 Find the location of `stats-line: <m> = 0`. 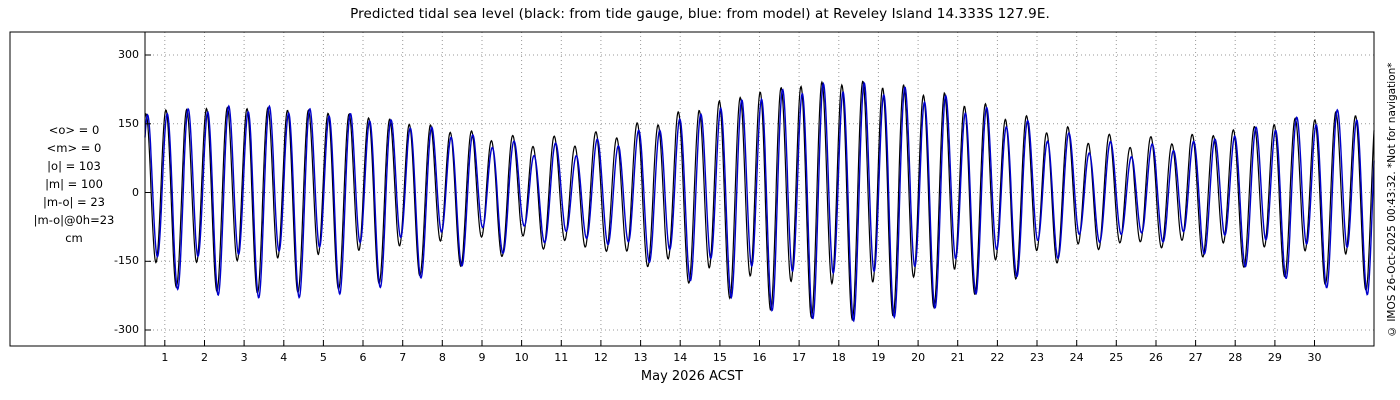

stats-line: <m> = 0 is located at coordinates (74, 148).